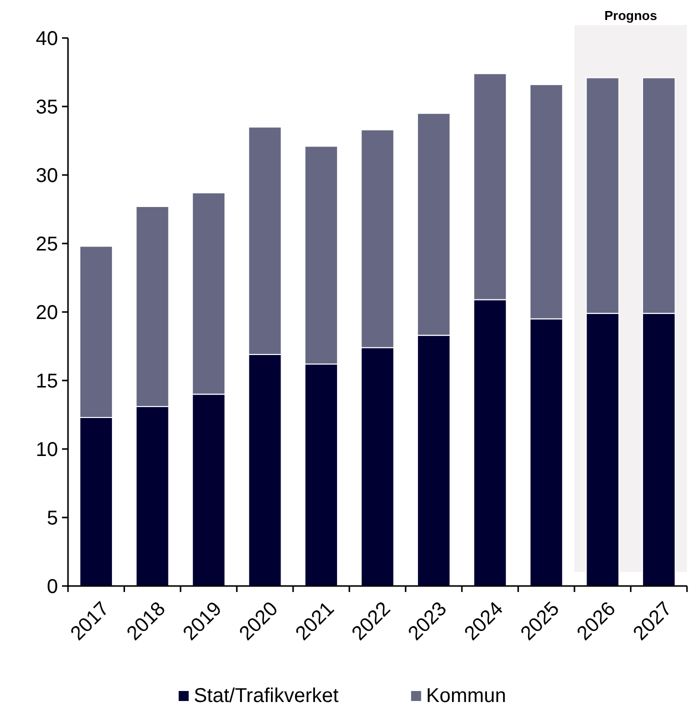 The image size is (699, 724). I want to click on y-tick-label: 25, so click(47, 245).